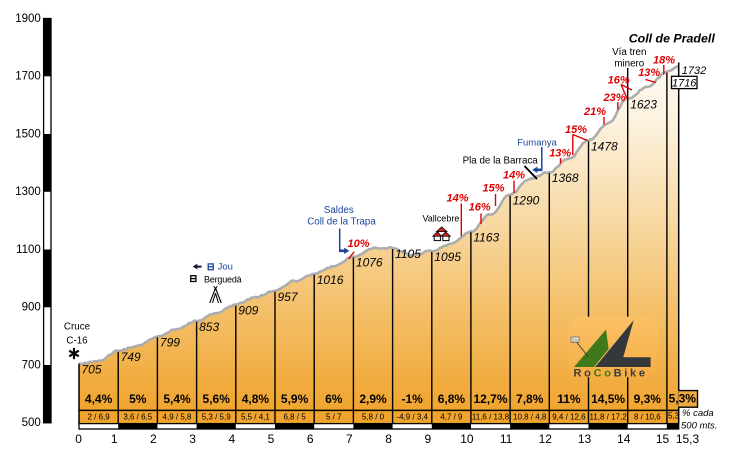 The height and width of the screenshot is (460, 735). What do you see at coordinates (526, 201) in the screenshot?
I see `svg-text: 1290` at bounding box center [526, 201].